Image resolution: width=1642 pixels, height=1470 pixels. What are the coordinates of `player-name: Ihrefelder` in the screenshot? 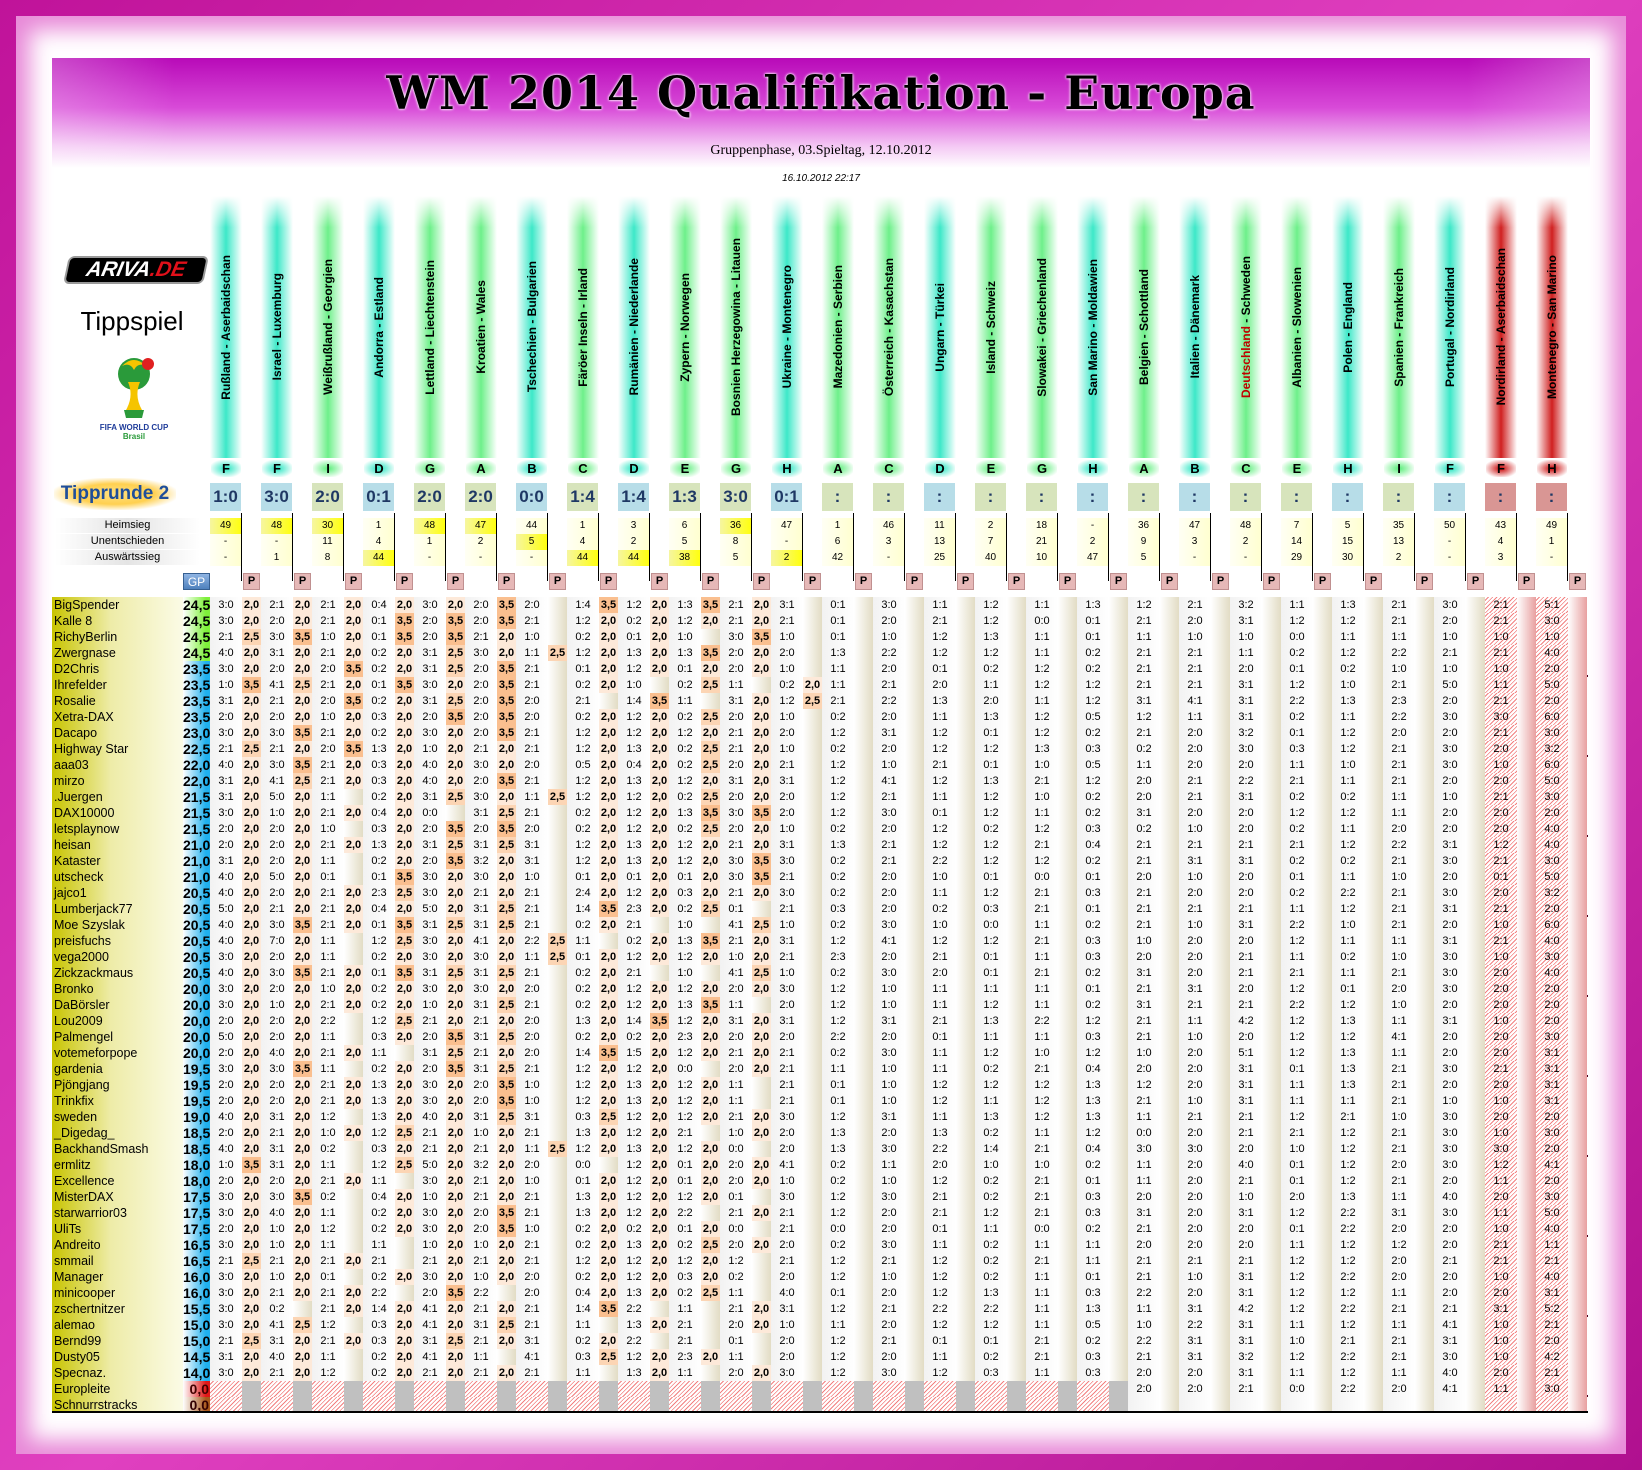 It's located at (117, 685).